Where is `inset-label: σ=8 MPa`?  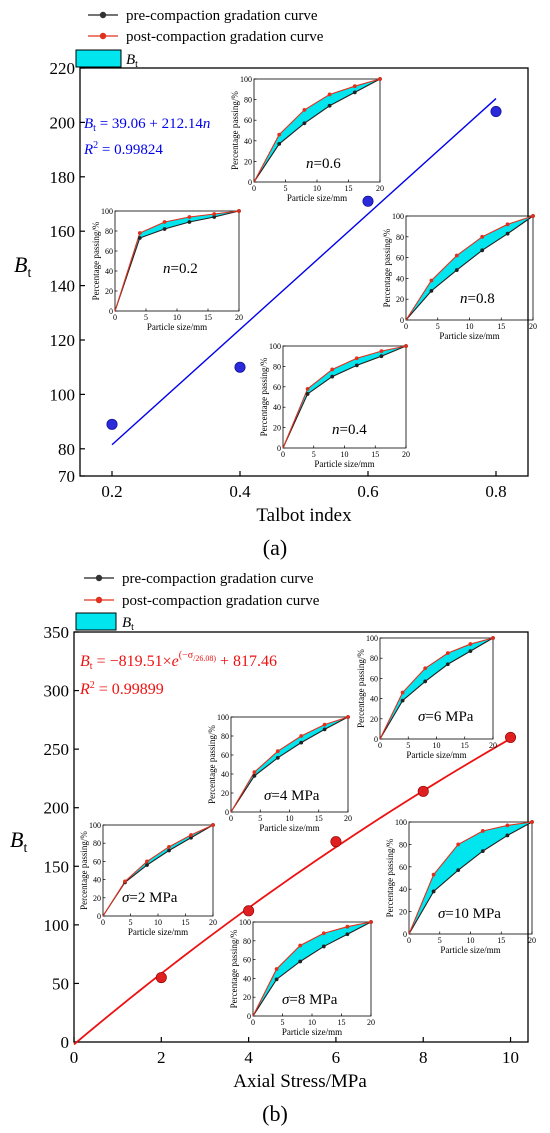 inset-label: σ=8 MPa is located at coordinates (310, 1000).